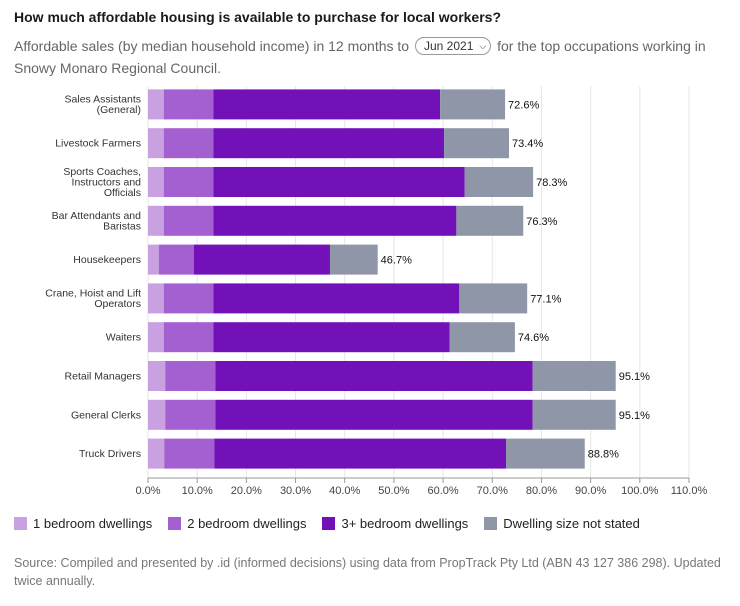  Describe the element at coordinates (93, 523) in the screenshot. I see `legend-label-bed1: 1 bedroom dwellings` at that location.